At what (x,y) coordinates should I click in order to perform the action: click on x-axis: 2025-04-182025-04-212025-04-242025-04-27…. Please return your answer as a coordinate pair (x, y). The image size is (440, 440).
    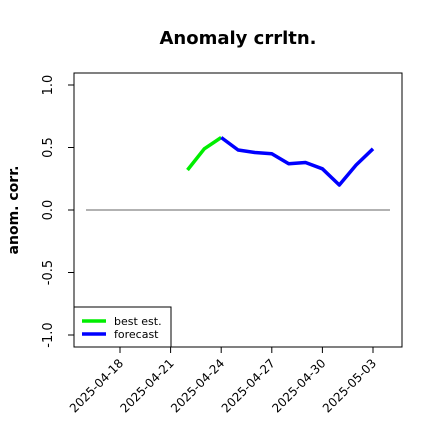
    Looking at the image, I should click on (223, 381).